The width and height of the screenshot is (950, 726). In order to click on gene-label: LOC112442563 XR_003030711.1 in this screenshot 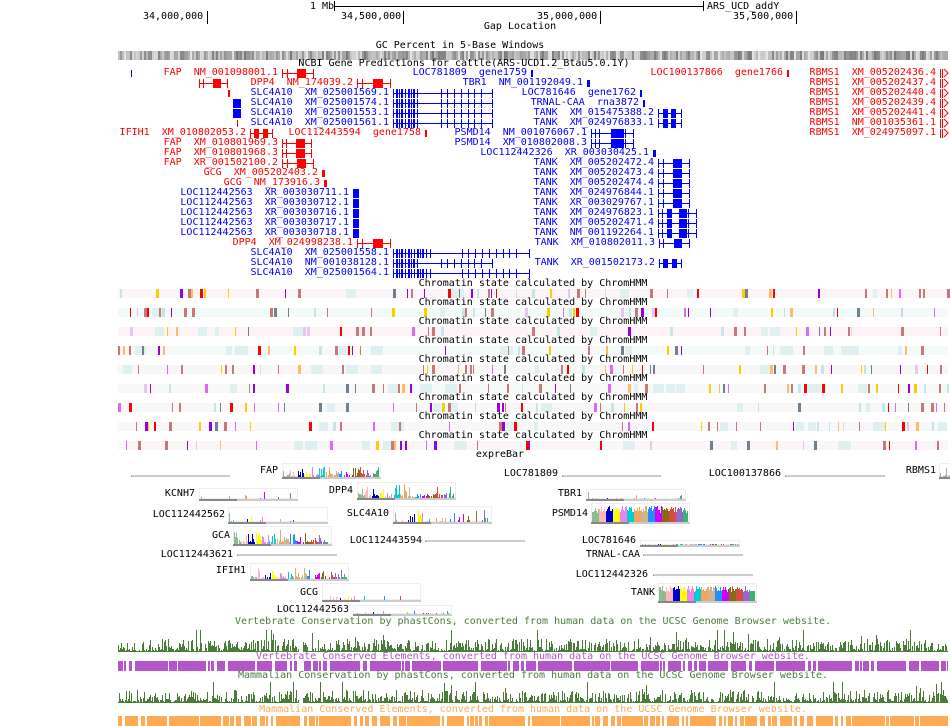, I will do `click(264, 193)`.